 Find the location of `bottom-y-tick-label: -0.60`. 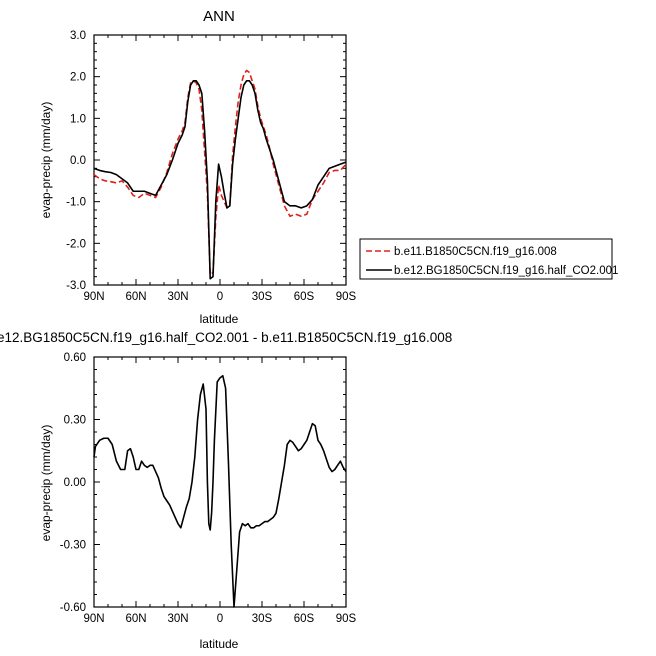

bottom-y-tick-label: -0.60 is located at coordinates (73, 608).